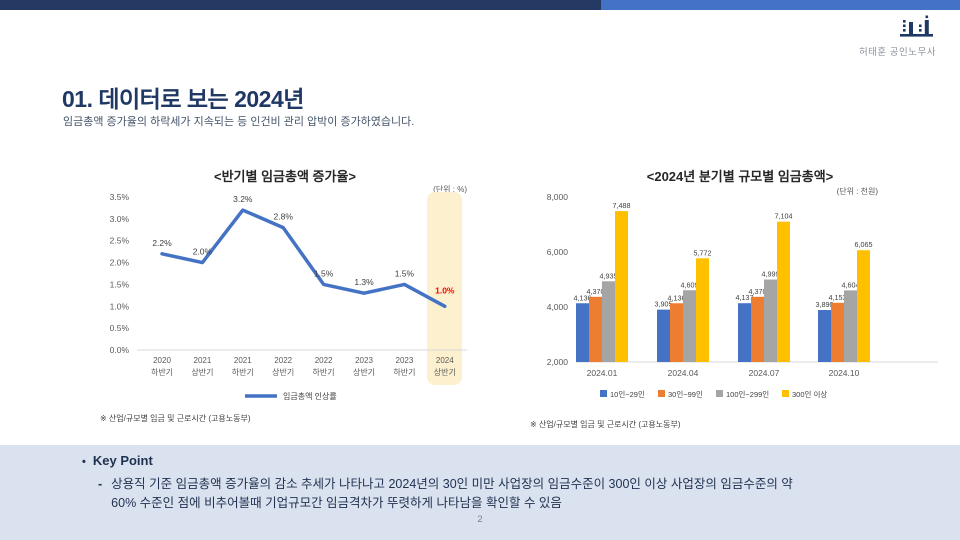  Describe the element at coordinates (609, 275) in the screenshot. I see `bar-value-label: 4,935` at that location.